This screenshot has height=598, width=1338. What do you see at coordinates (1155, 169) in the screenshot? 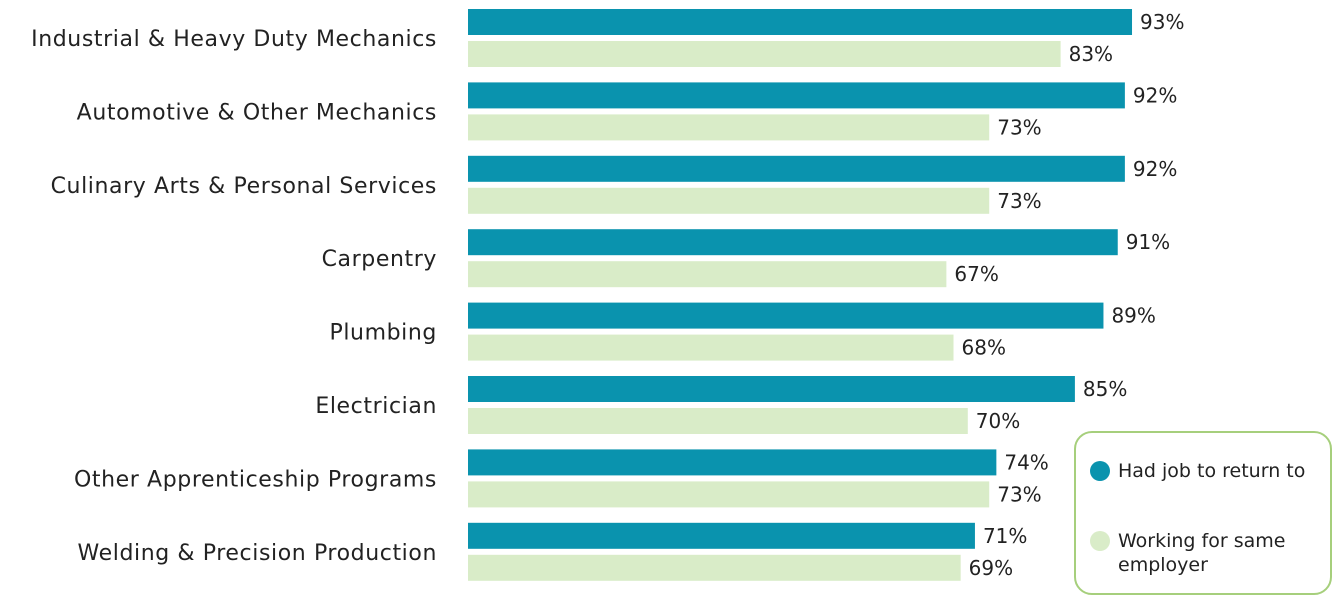
I see `value-label-had-job-to-return-to-culinary-arts-and-personal-services: 92%` at bounding box center [1155, 169].